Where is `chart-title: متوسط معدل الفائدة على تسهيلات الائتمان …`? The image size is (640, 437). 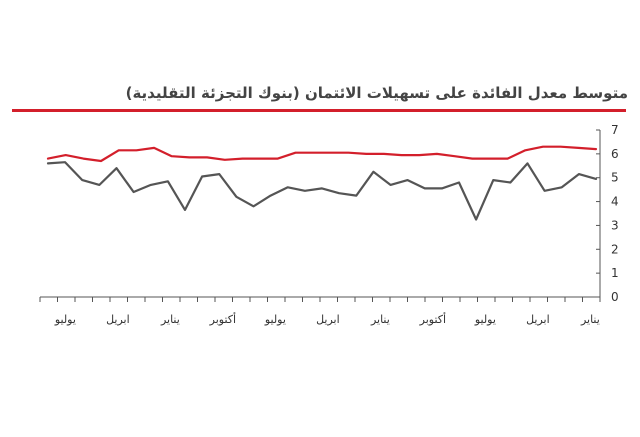
chart-title: متوسط معدل الفائدة على تسهيلات الائتمان … is located at coordinates (376, 93).